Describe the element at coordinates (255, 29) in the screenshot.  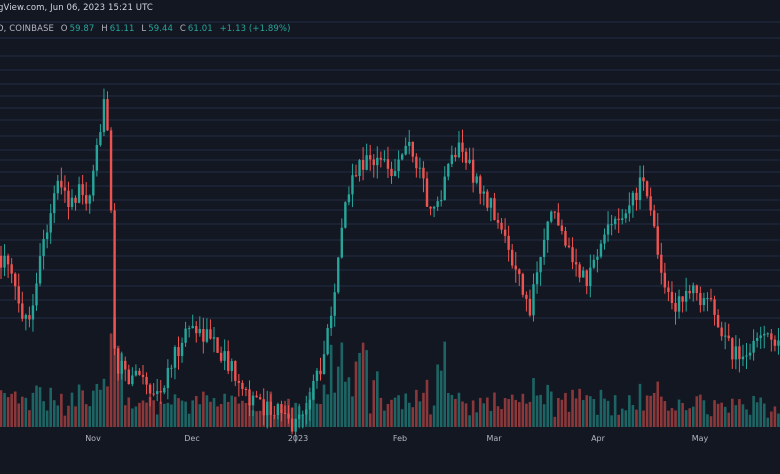
I see `change-value: +1.13 (+1.89%)` at that location.